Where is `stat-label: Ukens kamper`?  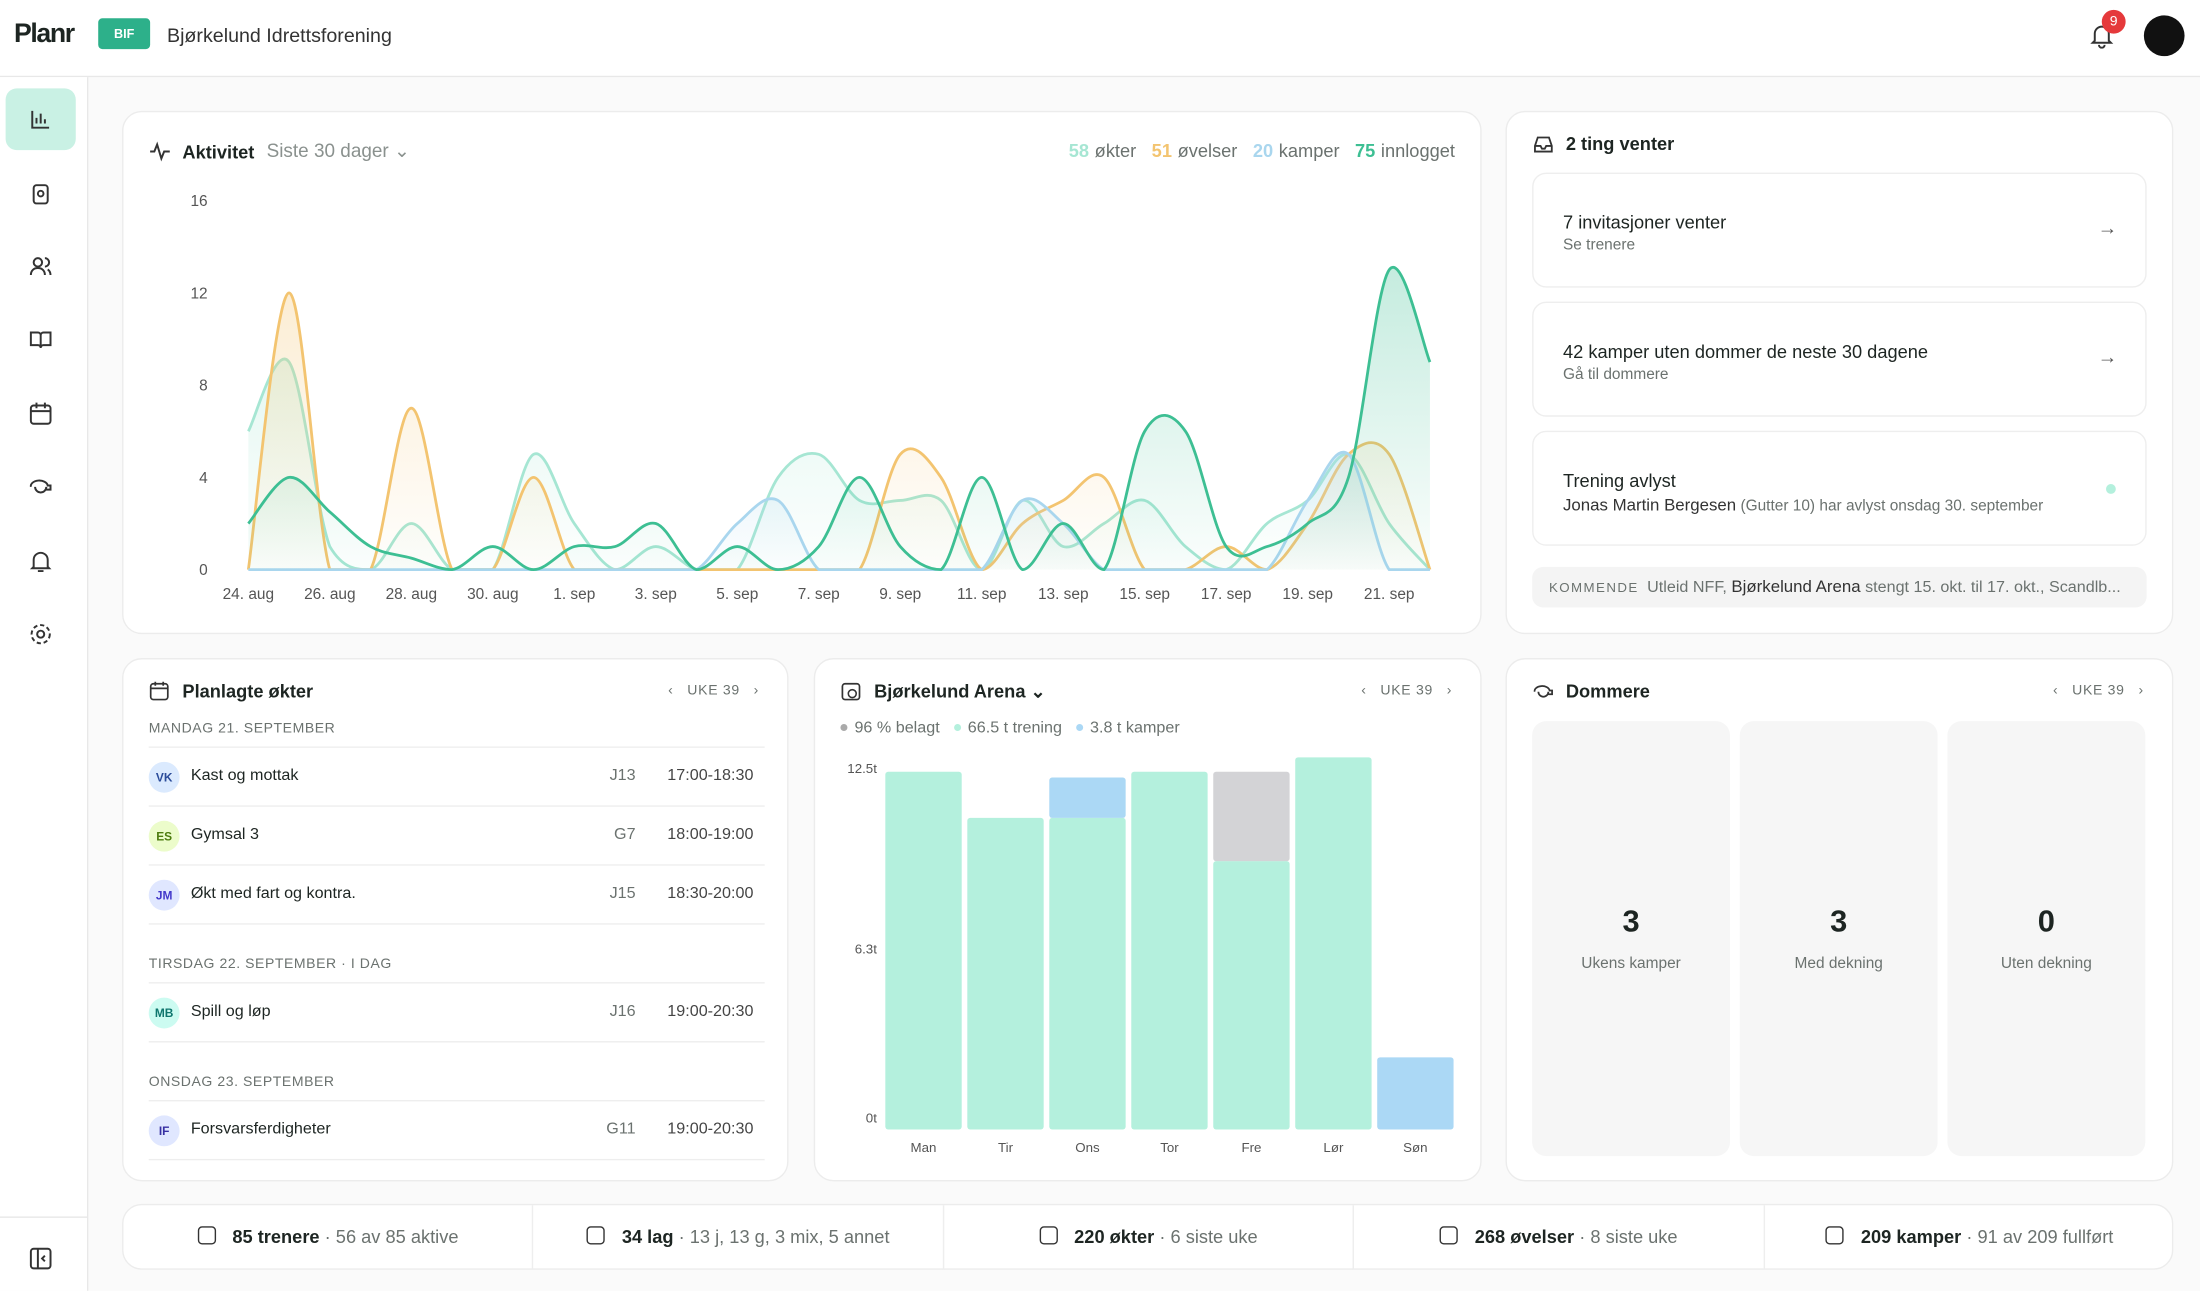
stat-label: Ukens kamper is located at coordinates (1631, 964).